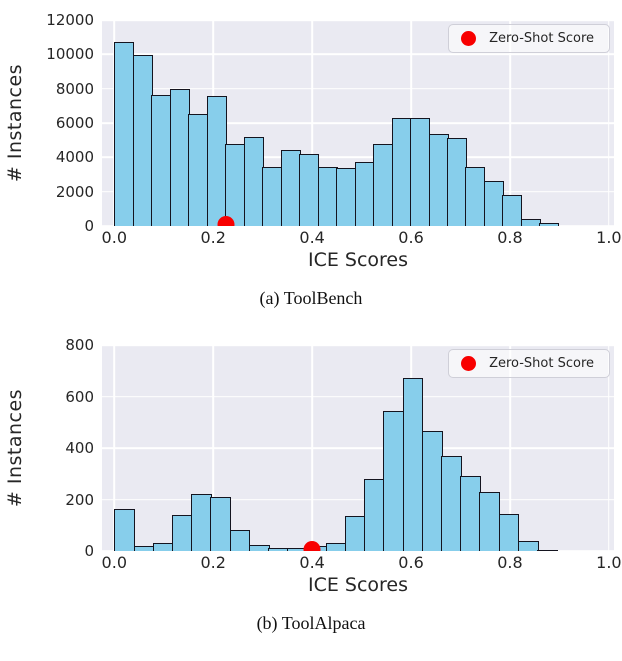  Describe the element at coordinates (70, 20) in the screenshot. I see `y-tick-label: 12000` at that location.